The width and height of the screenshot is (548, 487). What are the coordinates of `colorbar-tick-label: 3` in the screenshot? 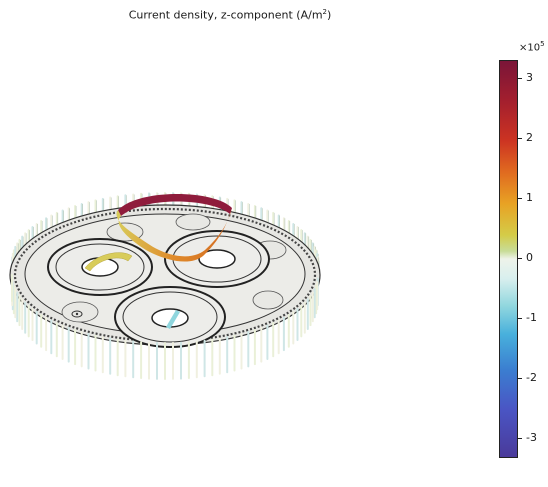 It's located at (529, 77).